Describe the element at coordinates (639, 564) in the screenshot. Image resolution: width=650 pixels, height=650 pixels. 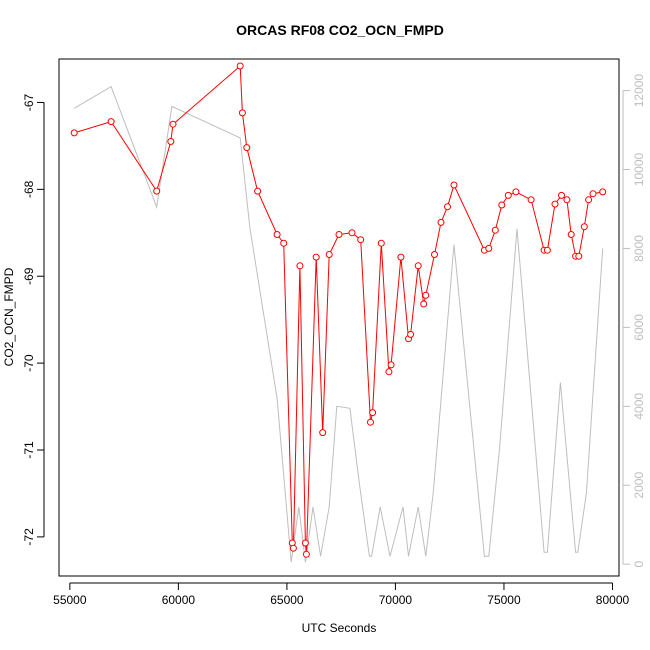
I see `y2-tick-label: 0` at that location.